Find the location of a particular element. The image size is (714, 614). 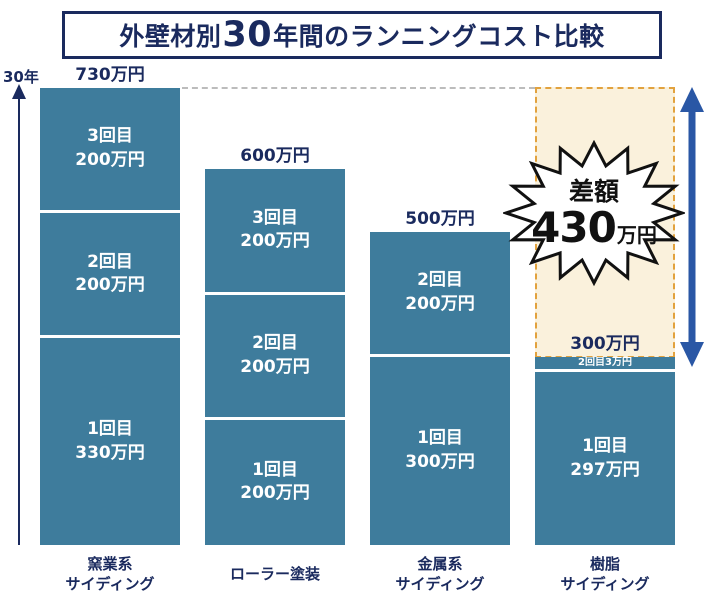

category-label: ローラー塗装 is located at coordinates (274, 573).